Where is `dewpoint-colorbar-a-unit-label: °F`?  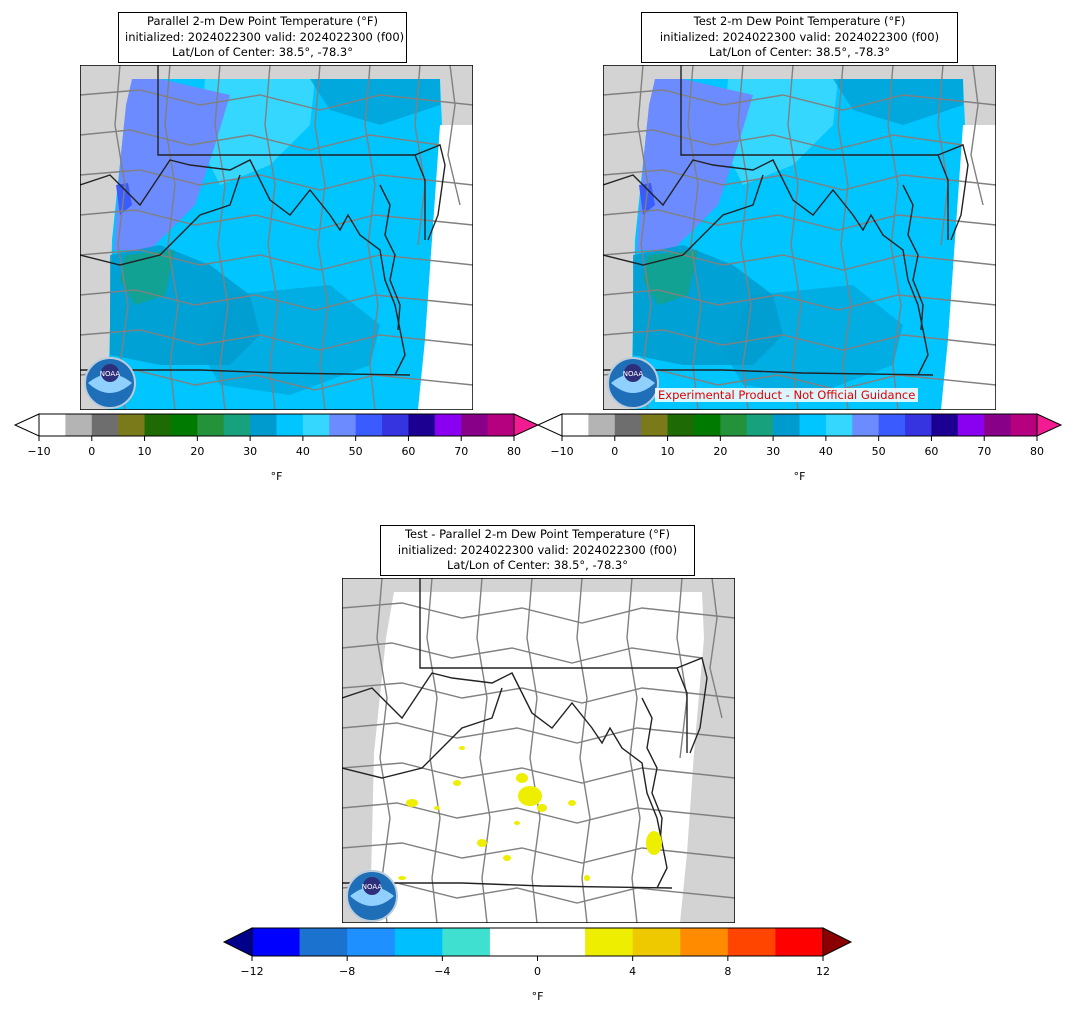 dewpoint-colorbar-a-unit-label: °F is located at coordinates (277, 476).